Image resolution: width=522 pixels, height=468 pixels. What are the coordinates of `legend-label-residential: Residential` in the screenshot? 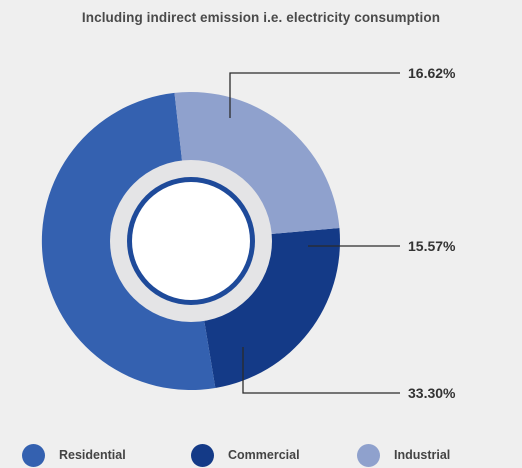 It's located at (92, 455).